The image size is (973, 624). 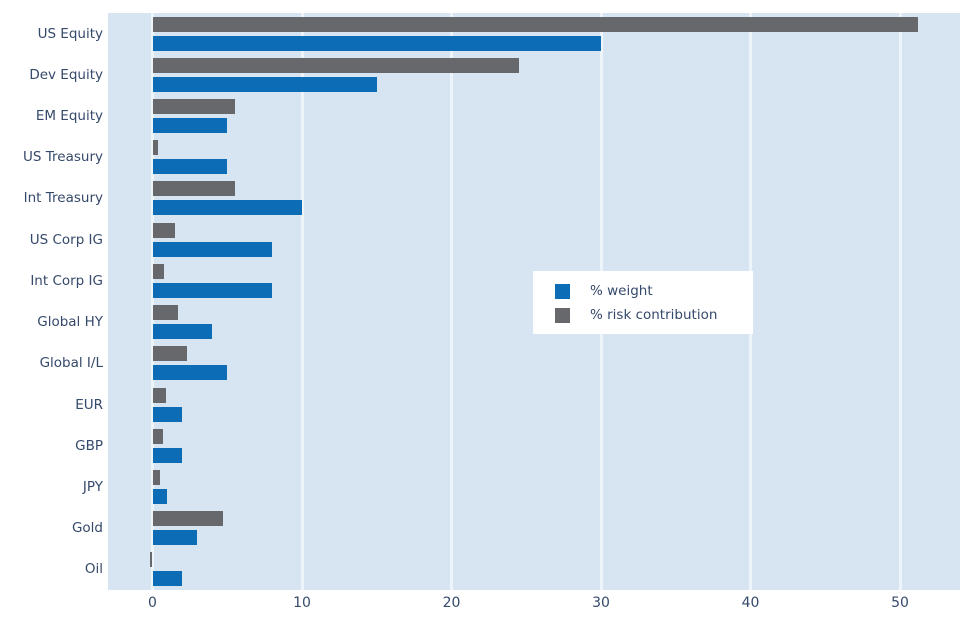 I want to click on legend-item-weight: % weight, so click(x=654, y=291).